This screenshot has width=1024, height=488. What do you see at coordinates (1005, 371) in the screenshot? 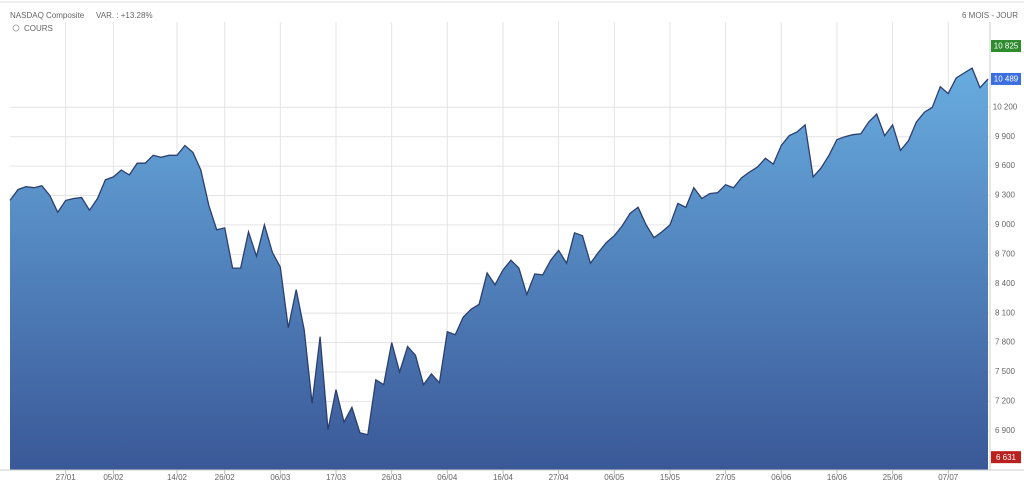
I see `y-tick-label: 7 500` at bounding box center [1005, 371].